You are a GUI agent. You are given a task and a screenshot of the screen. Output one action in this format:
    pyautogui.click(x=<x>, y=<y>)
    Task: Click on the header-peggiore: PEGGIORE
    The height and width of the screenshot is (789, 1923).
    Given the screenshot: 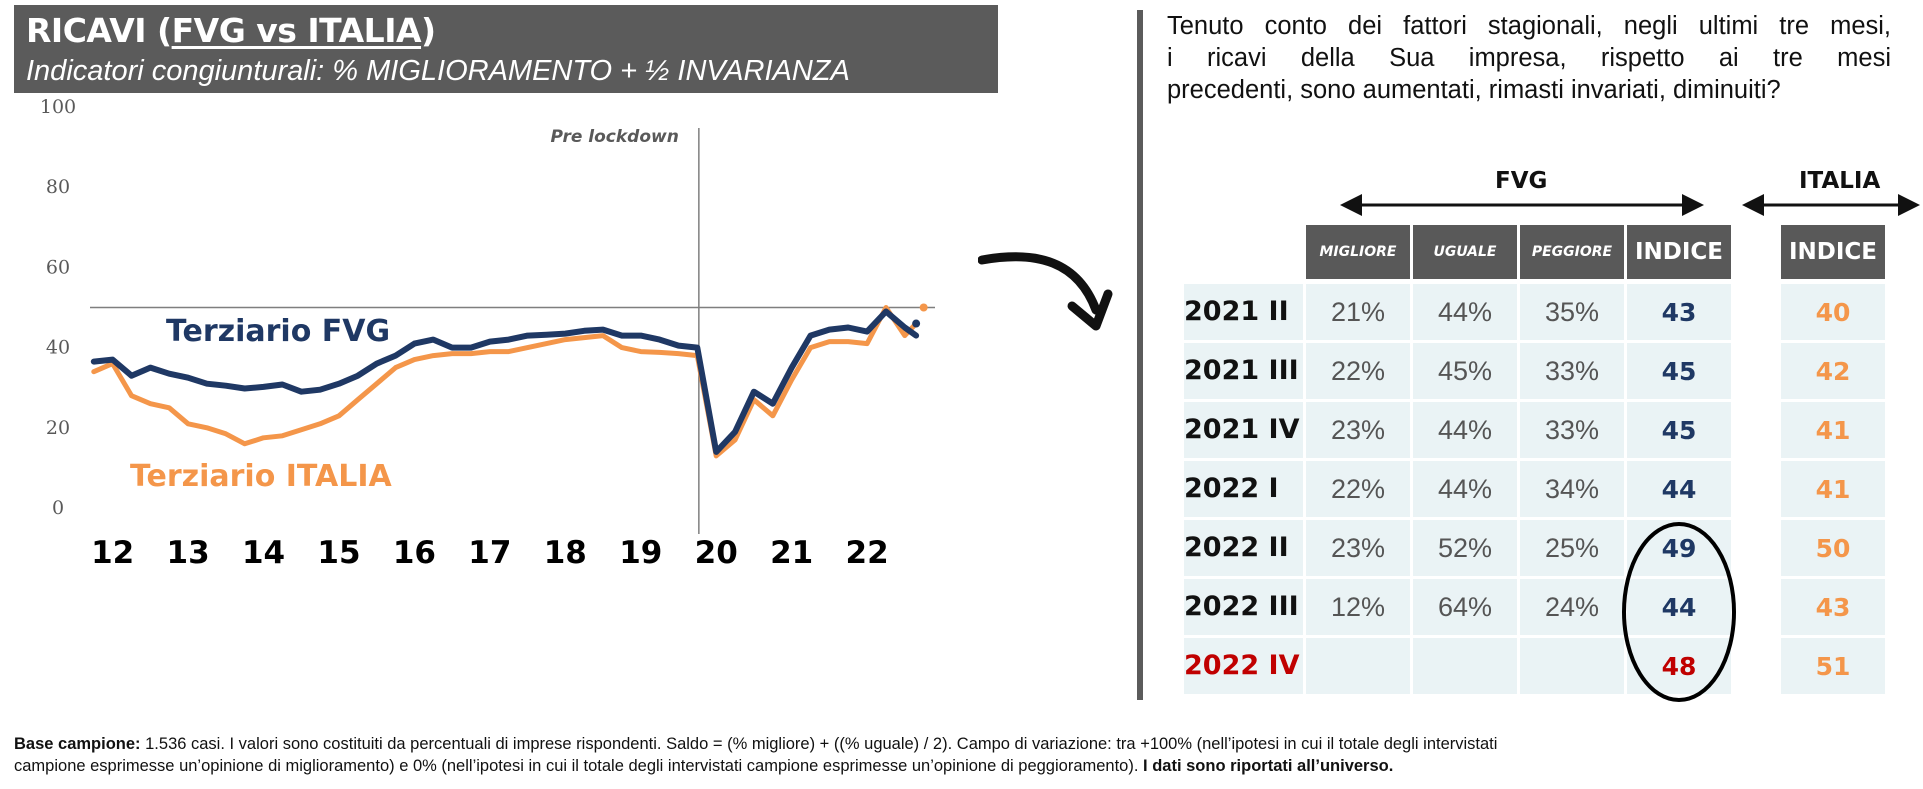 What is the action you would take?
    pyautogui.click(x=1572, y=252)
    